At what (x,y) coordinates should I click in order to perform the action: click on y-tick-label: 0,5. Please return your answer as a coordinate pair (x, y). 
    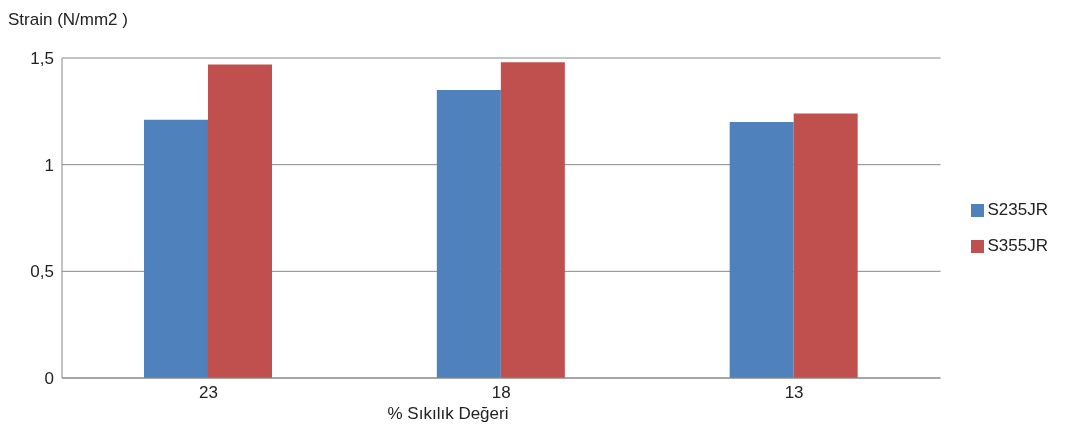
    Looking at the image, I should click on (42, 272).